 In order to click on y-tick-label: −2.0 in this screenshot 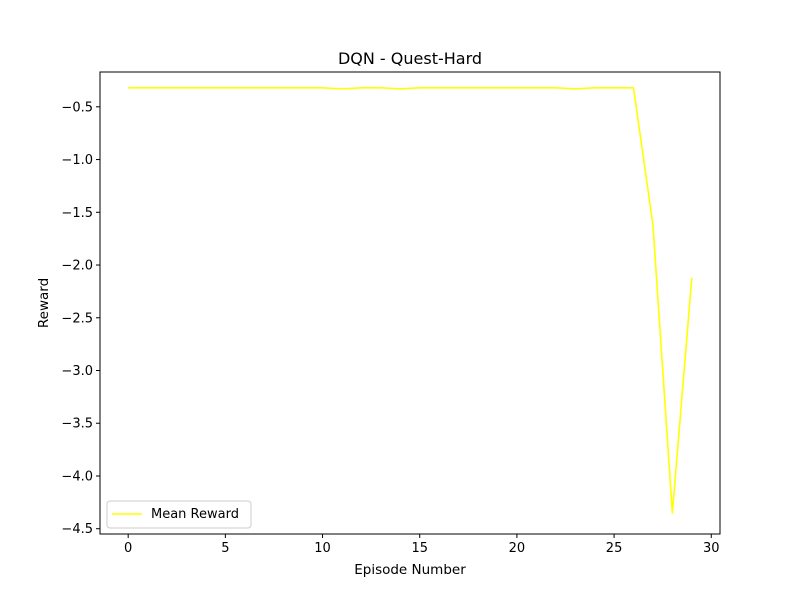, I will do `click(77, 266)`.